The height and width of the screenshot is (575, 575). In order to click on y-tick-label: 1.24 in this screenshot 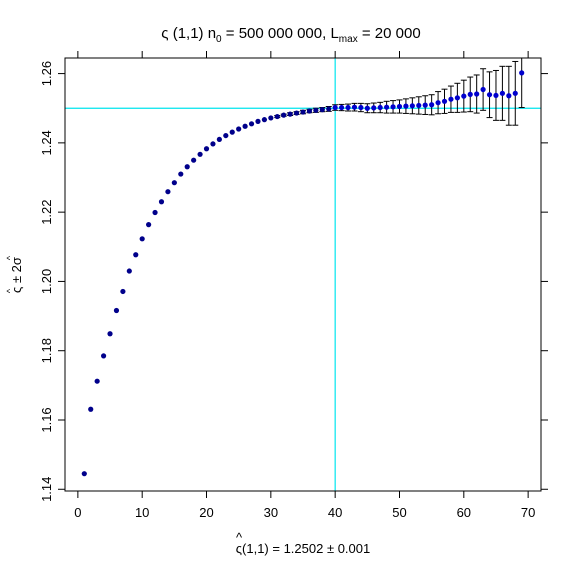, I will do `click(46, 142)`.